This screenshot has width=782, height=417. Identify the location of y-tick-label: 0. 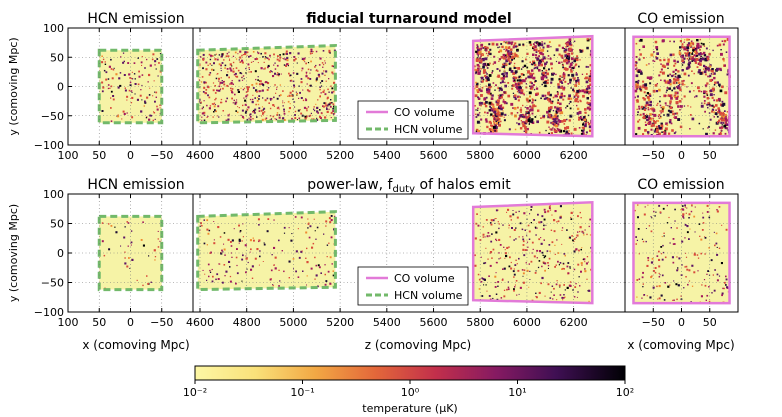
(60, 253).